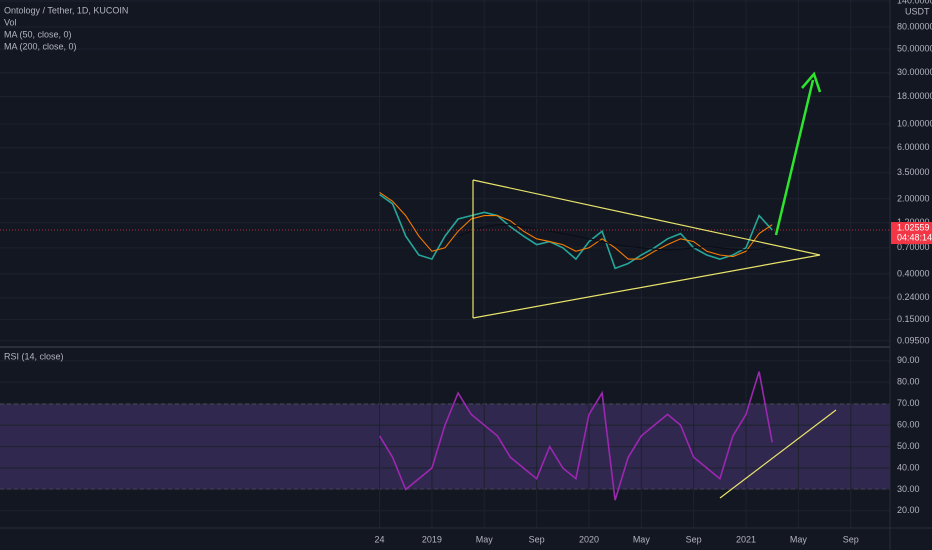  Describe the element at coordinates (746, 539) in the screenshot. I see `x-tick-label: 2021` at that location.